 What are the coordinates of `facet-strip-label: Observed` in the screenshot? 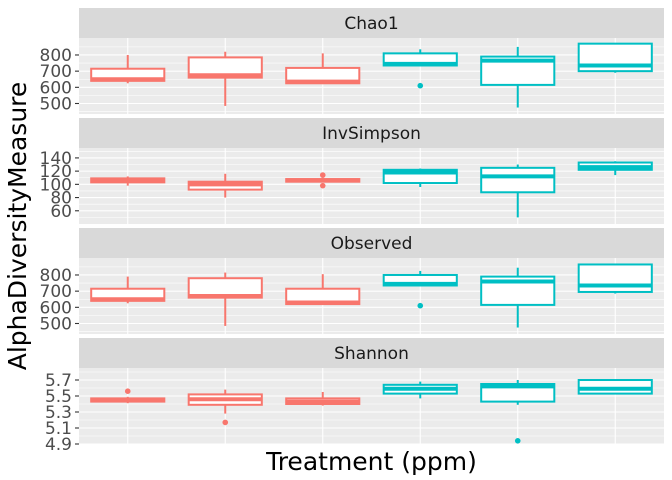 It's located at (372, 244).